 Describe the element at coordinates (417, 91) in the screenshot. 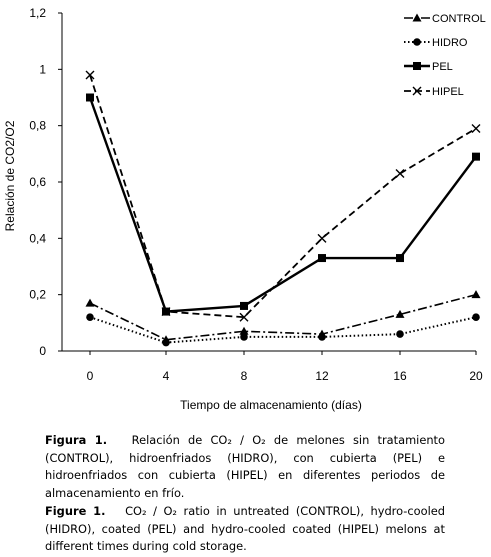

I see `legend-marker-hipel` at that location.